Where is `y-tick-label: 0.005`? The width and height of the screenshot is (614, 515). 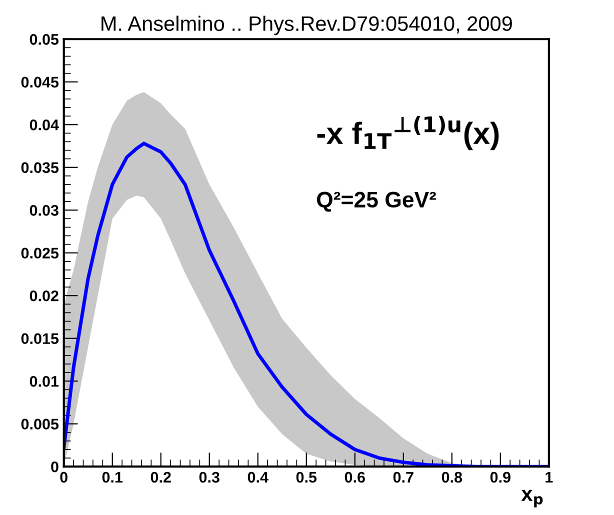
y-tick-label: 0.005 is located at coordinates (40, 424).